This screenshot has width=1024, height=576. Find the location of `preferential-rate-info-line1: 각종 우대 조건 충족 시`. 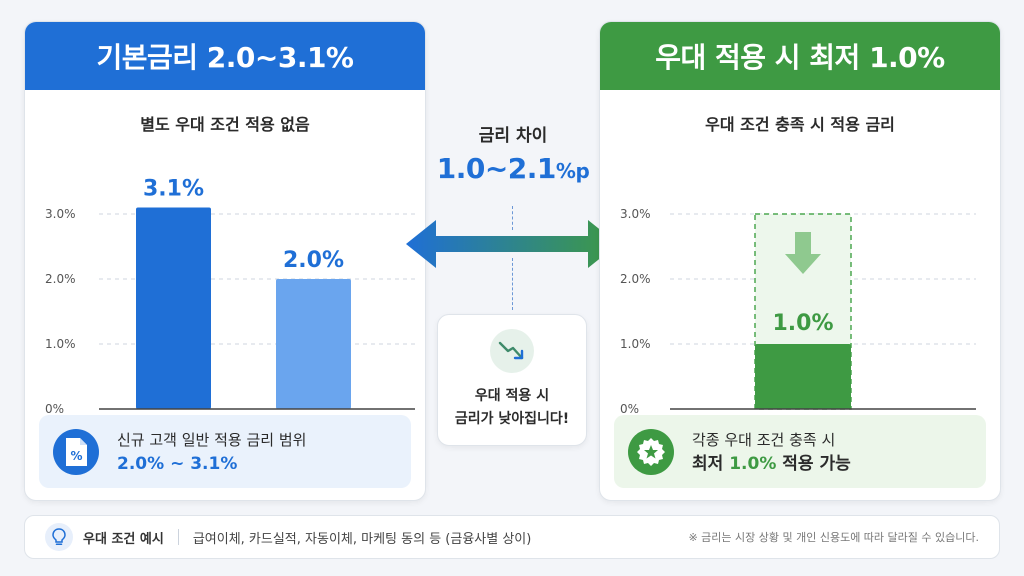

preferential-rate-info-line1: 각종 우대 조건 충족 시 is located at coordinates (764, 439).